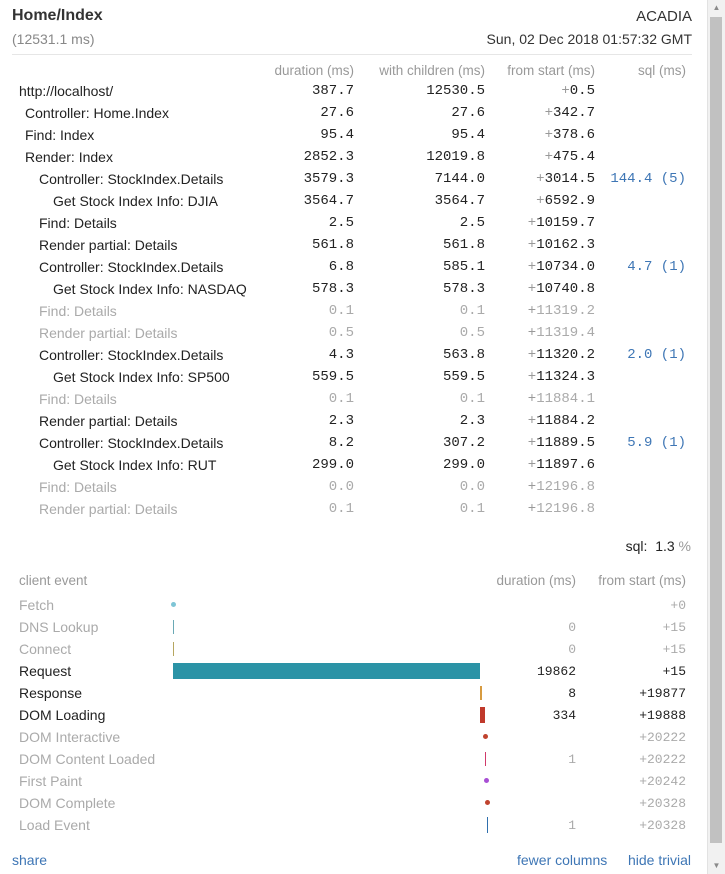  I want to click on client-event-row: DNS Lookup 0 +15, so click(353, 627).